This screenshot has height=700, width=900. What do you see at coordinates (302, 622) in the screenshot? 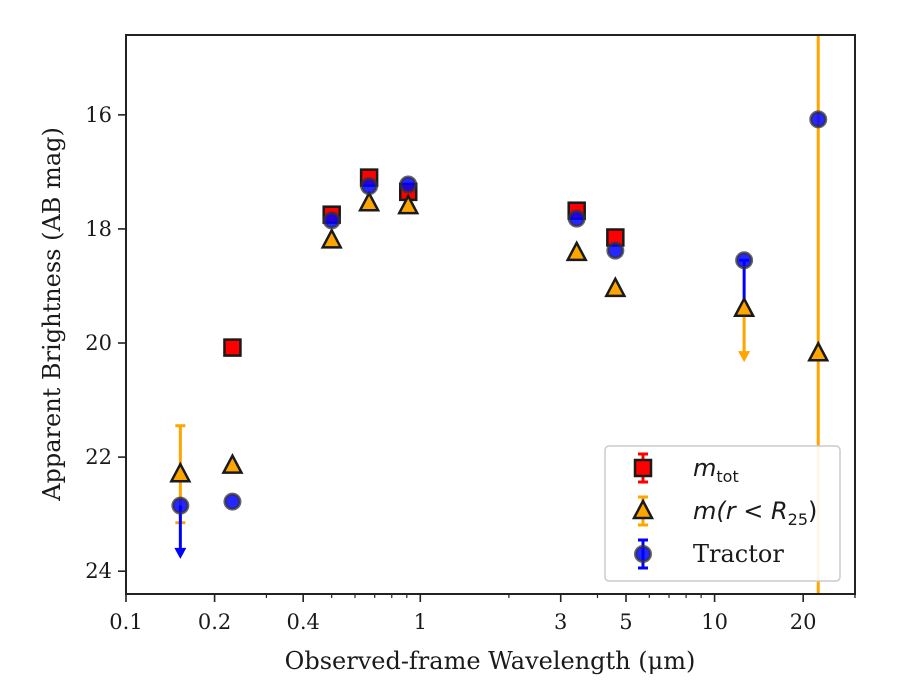
I see `x-tick-label: 0.4` at bounding box center [302, 622].